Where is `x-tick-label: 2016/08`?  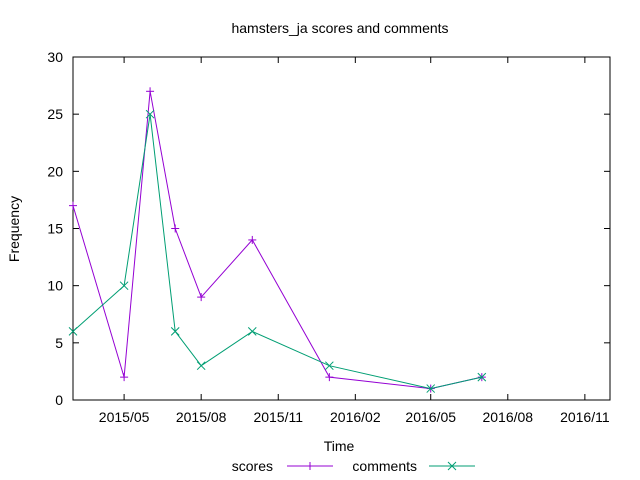
x-tick-label: 2016/08 is located at coordinates (507, 417).